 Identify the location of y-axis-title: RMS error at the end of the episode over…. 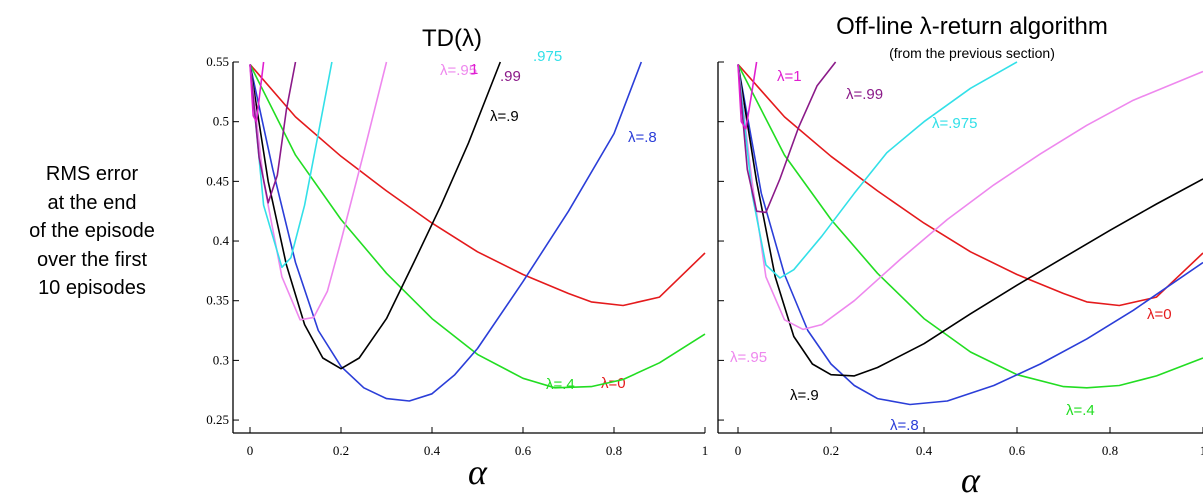
(92, 231).